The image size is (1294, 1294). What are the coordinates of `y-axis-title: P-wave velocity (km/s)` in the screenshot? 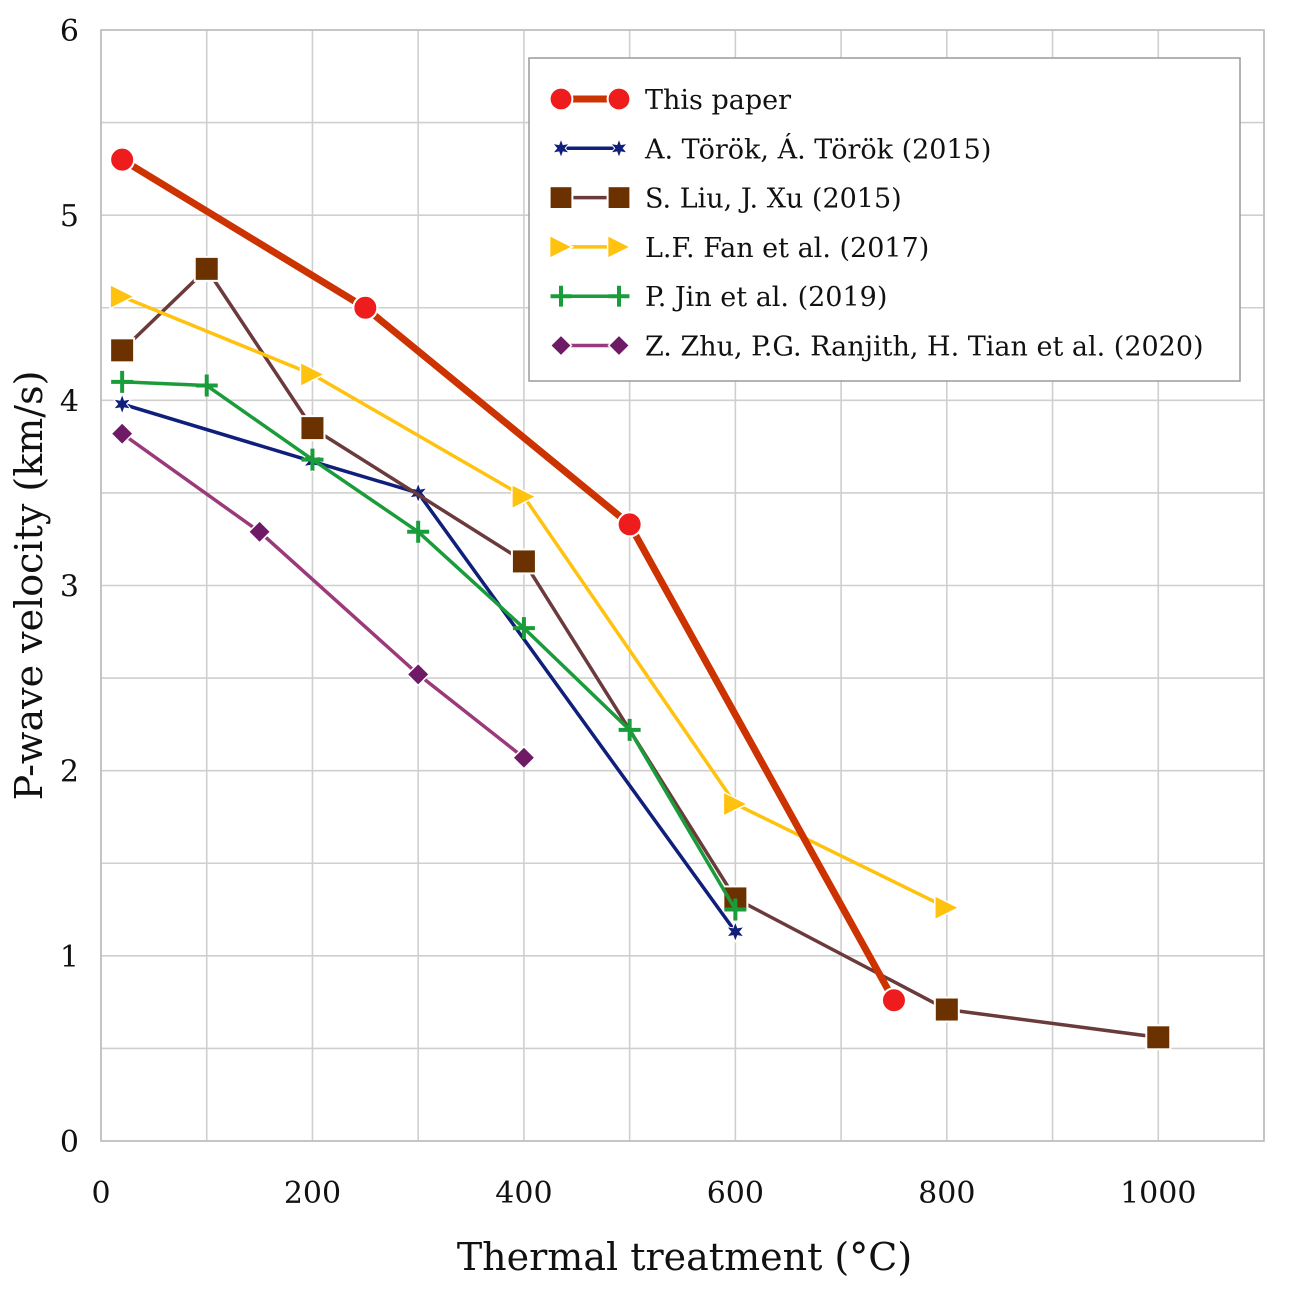 It's located at (29, 586).